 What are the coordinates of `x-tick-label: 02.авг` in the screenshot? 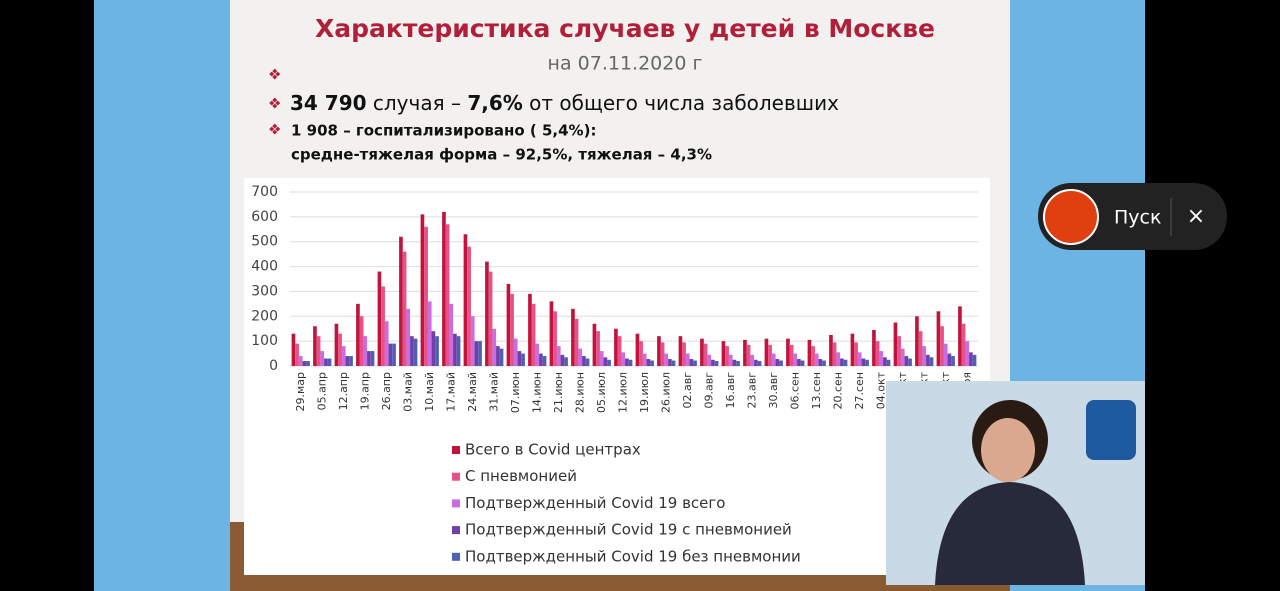 It's located at (687, 390).